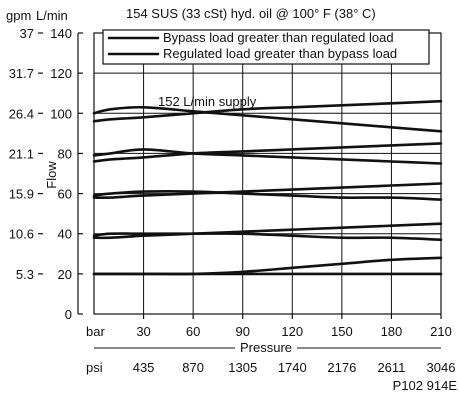 This screenshot has height=394, width=459. Describe the element at coordinates (65, 234) in the screenshot. I see `y-tick-label: 40` at that location.